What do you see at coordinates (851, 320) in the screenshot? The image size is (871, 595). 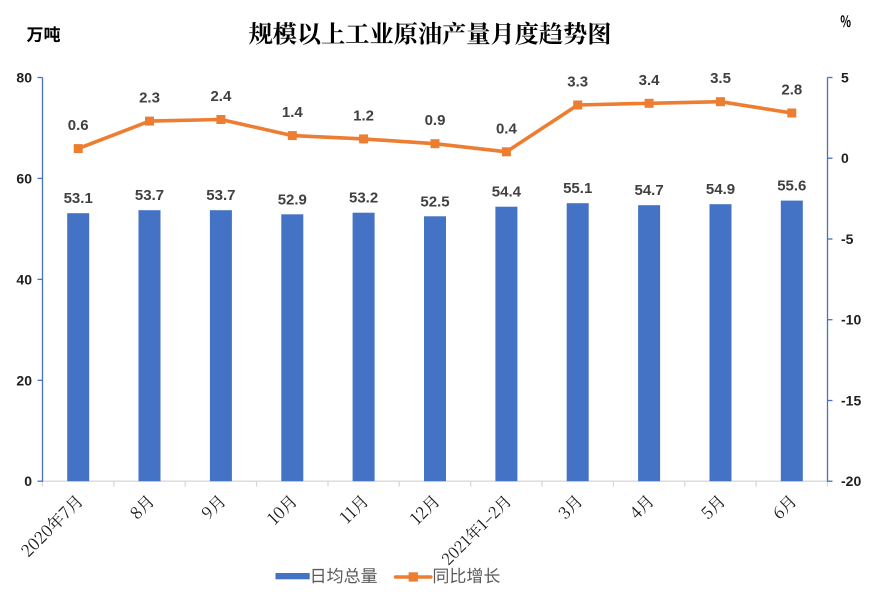 I see `svg-text: -10` at bounding box center [851, 320].